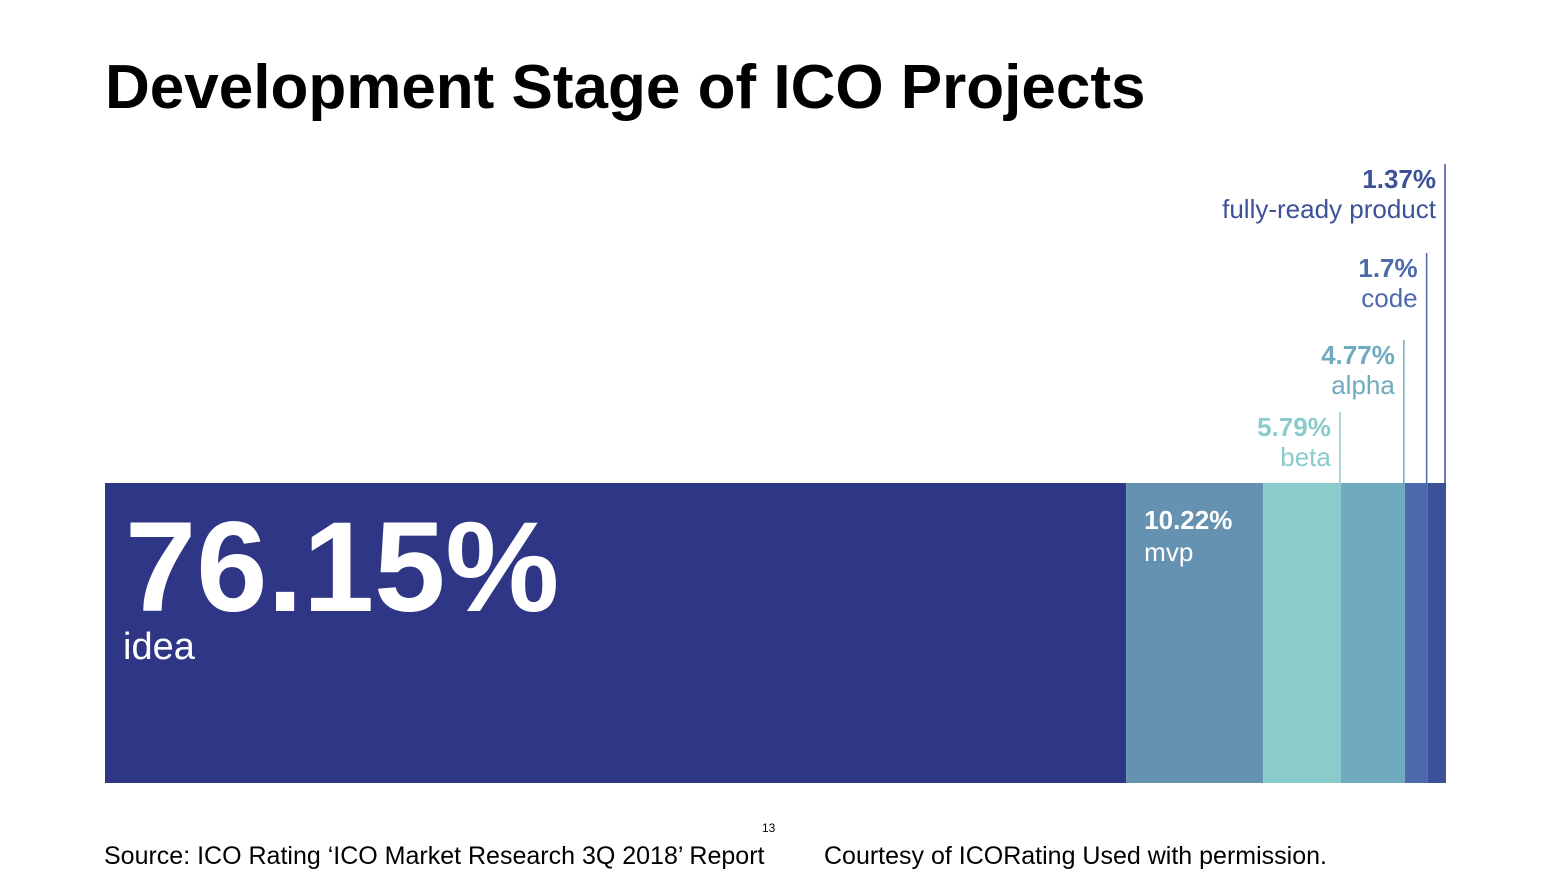  Describe the element at coordinates (1436, 633) in the screenshot. I see `bar-segment-fully-ready-product` at that location.